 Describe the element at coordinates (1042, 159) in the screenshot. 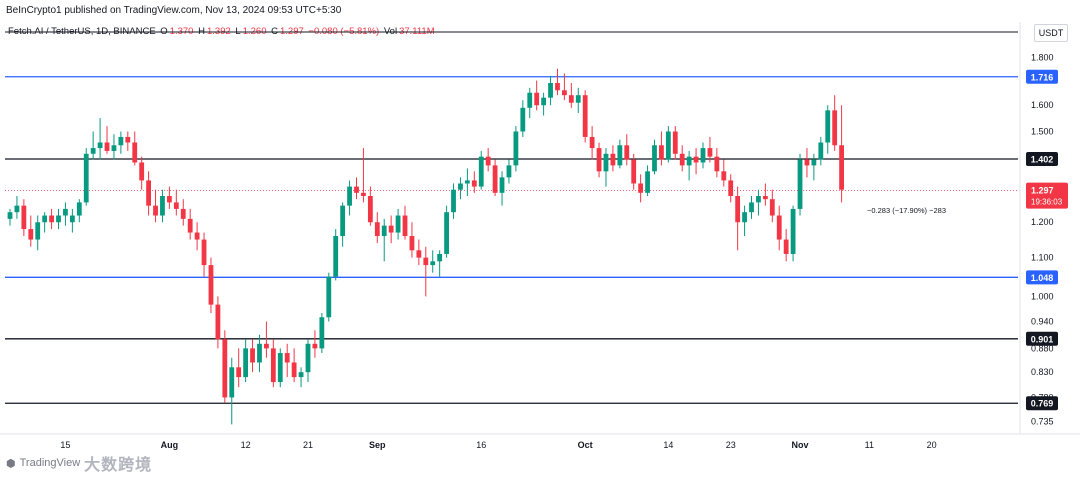

I see `level-axis-label: 1.402` at that location.